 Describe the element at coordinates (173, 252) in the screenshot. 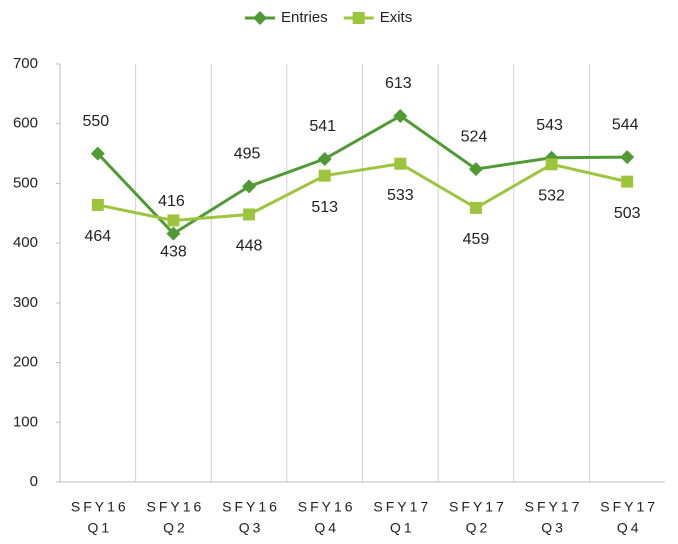

I see `data-label: 438` at that location.